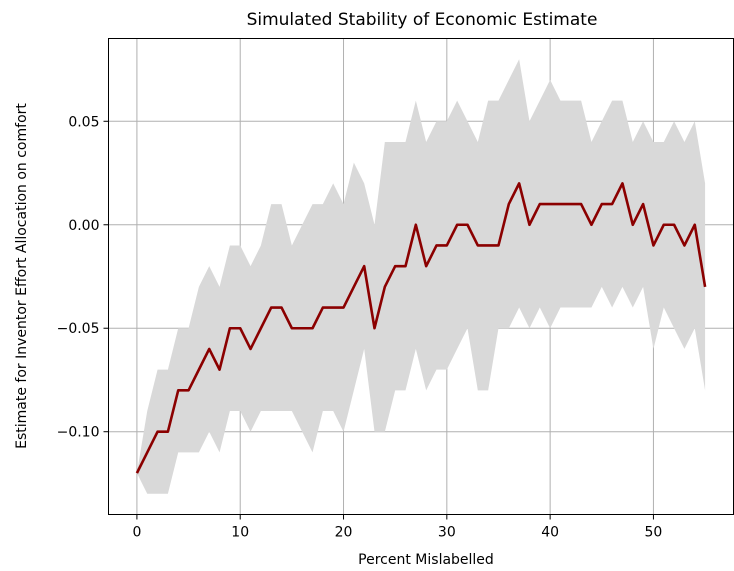 This screenshot has width=734, height=571. What do you see at coordinates (344, 533) in the screenshot?
I see `x-tick-label-2: 20` at bounding box center [344, 533].